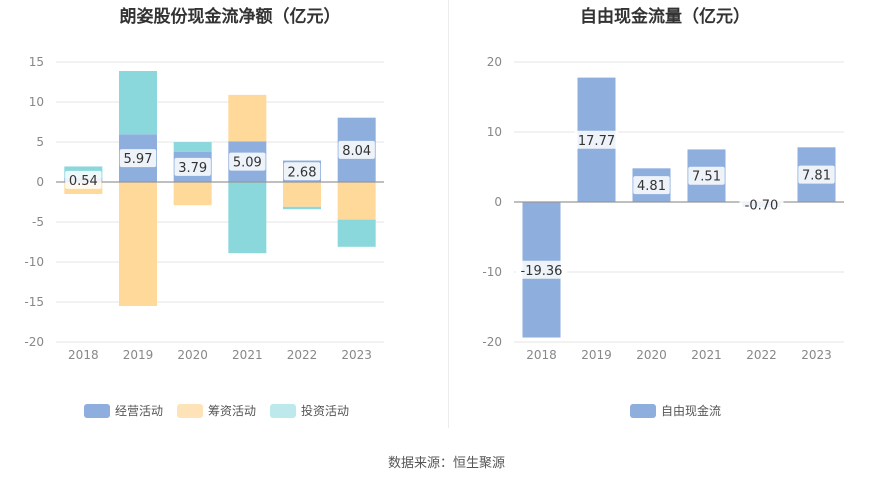  What do you see at coordinates (706, 355) in the screenshot?
I see `right-x-tick-label: 2021` at bounding box center [706, 355].